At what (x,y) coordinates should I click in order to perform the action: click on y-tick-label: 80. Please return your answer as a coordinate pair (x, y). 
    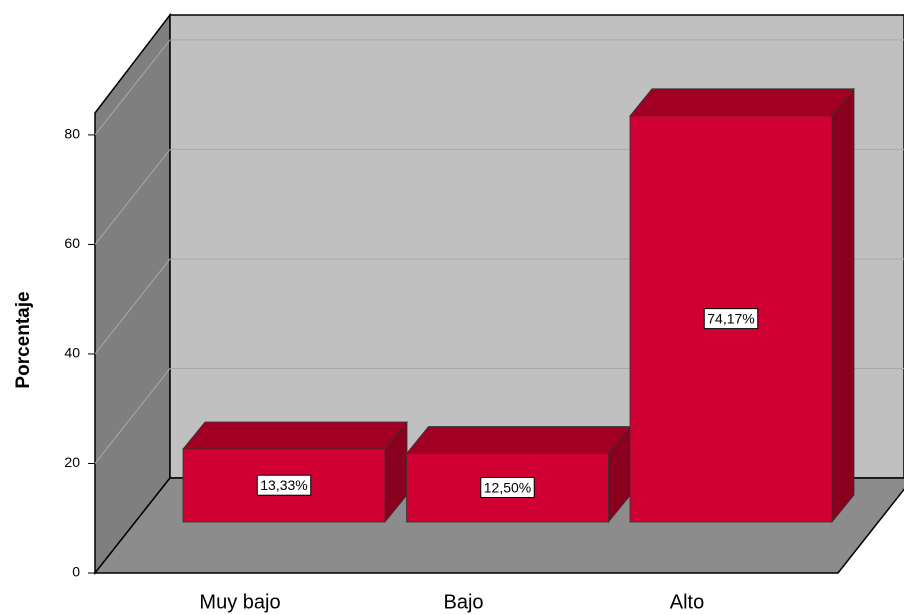
    Looking at the image, I should click on (72, 134).